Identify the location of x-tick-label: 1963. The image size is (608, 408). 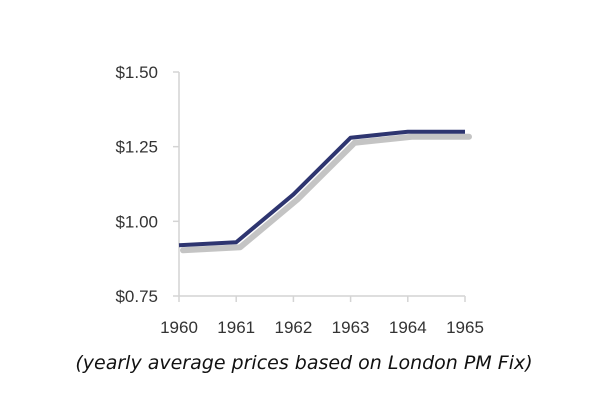
(351, 327).